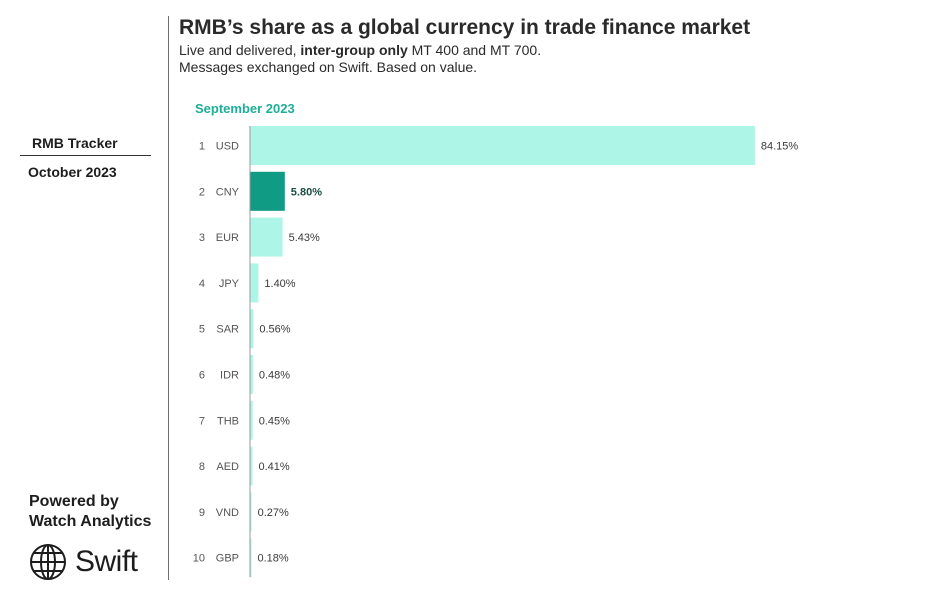  What do you see at coordinates (202, 284) in the screenshot?
I see `rank-label: 4` at bounding box center [202, 284].